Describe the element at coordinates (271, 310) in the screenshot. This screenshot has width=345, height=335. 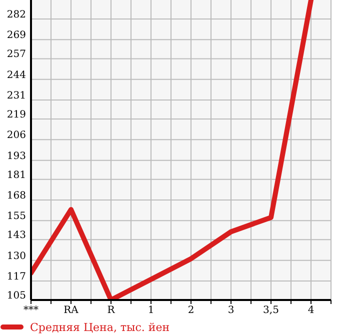
I see `x-tick-label: 3,5` at that location.